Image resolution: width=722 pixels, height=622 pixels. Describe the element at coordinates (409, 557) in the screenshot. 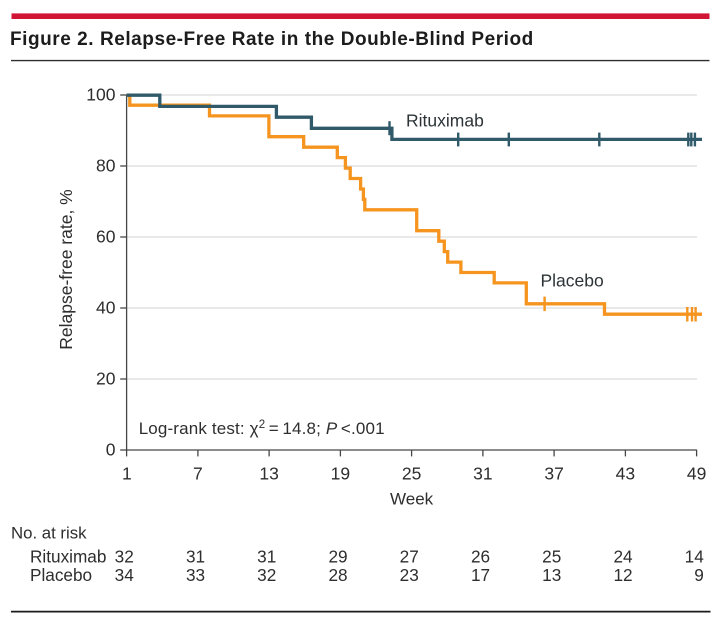

I see `svg-text: 27` at that location.